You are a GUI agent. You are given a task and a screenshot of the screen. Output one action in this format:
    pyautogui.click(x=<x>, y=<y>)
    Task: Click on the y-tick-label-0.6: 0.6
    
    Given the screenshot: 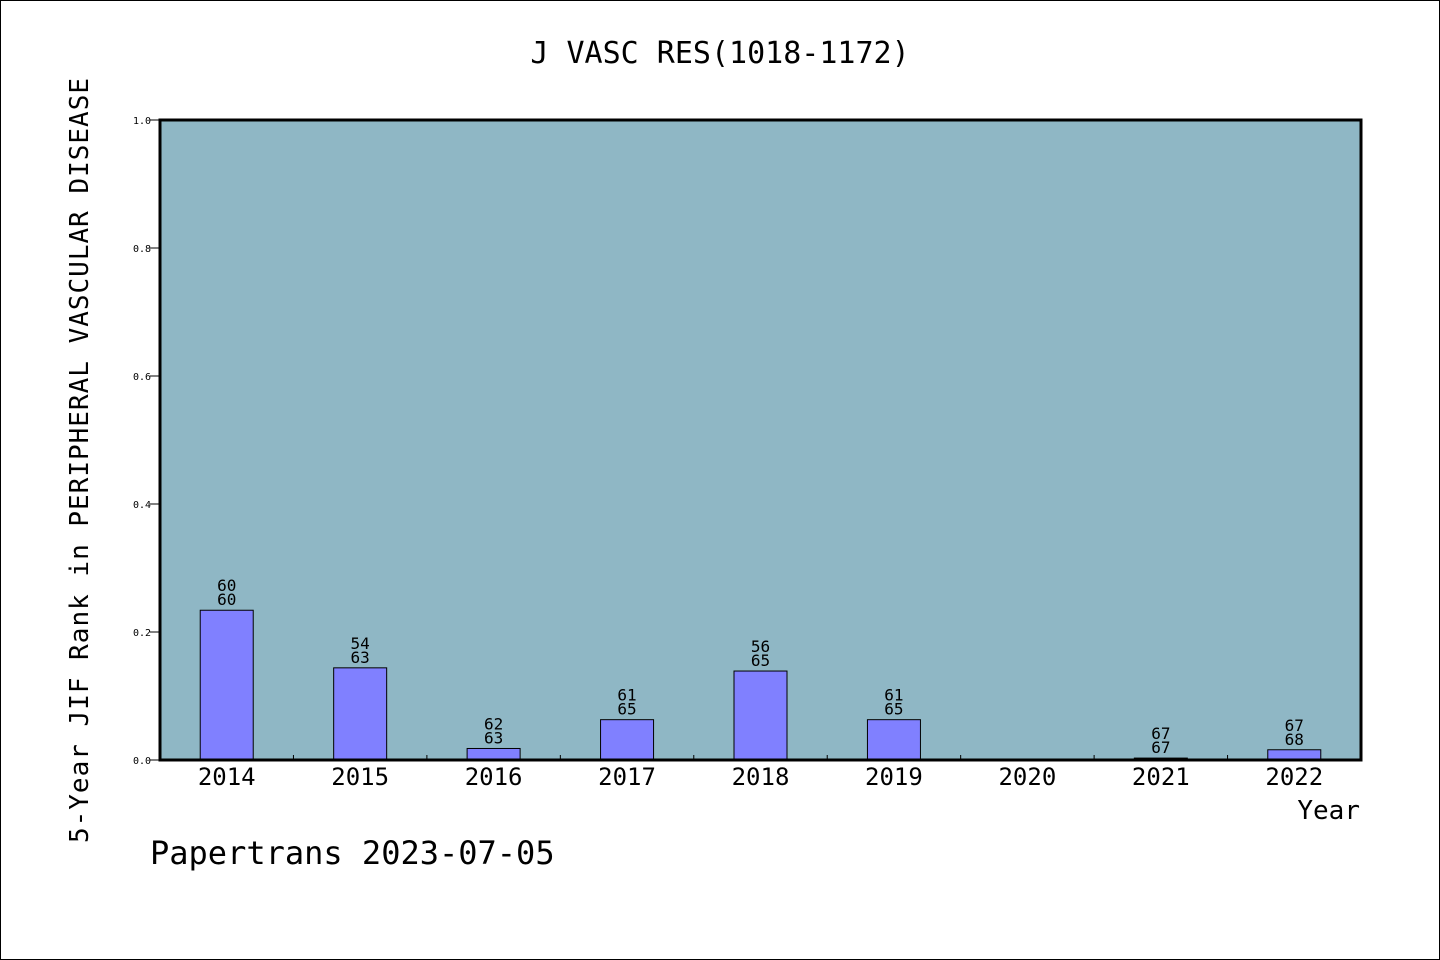 What is the action you would take?
    pyautogui.click(x=142, y=377)
    